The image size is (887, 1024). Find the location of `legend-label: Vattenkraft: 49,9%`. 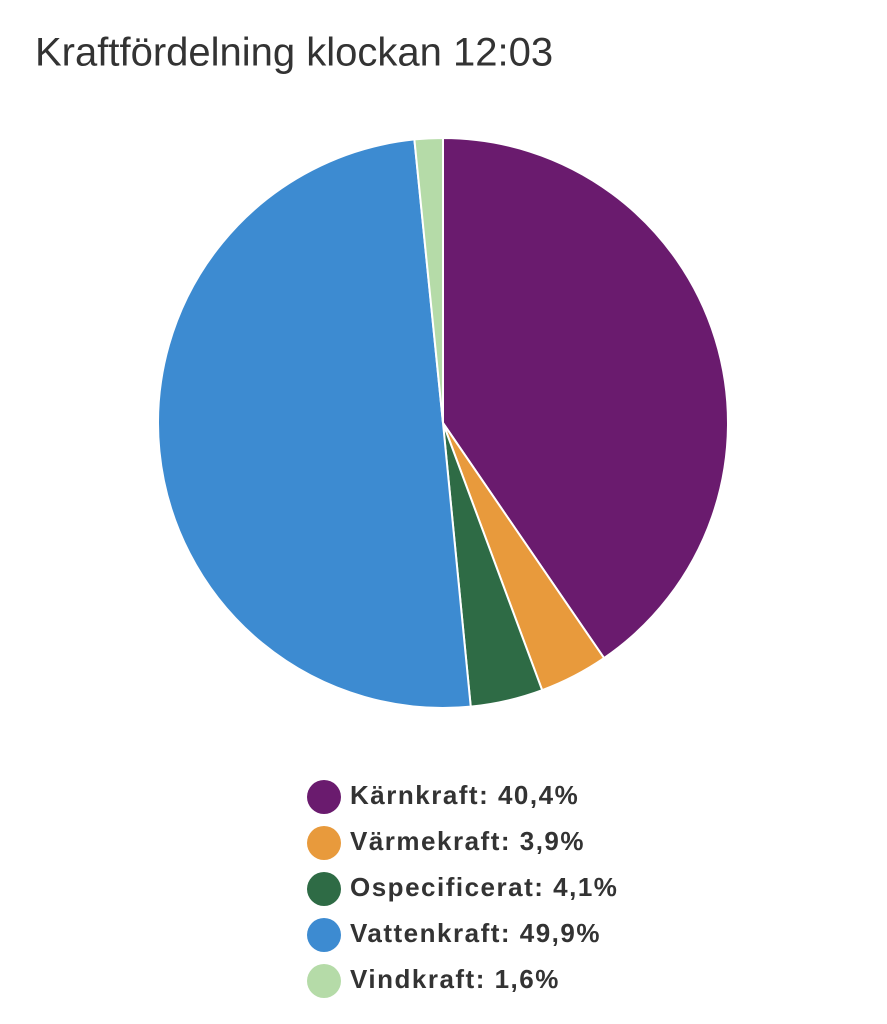

legend-label: Vattenkraft: 49,9% is located at coordinates (475, 933).